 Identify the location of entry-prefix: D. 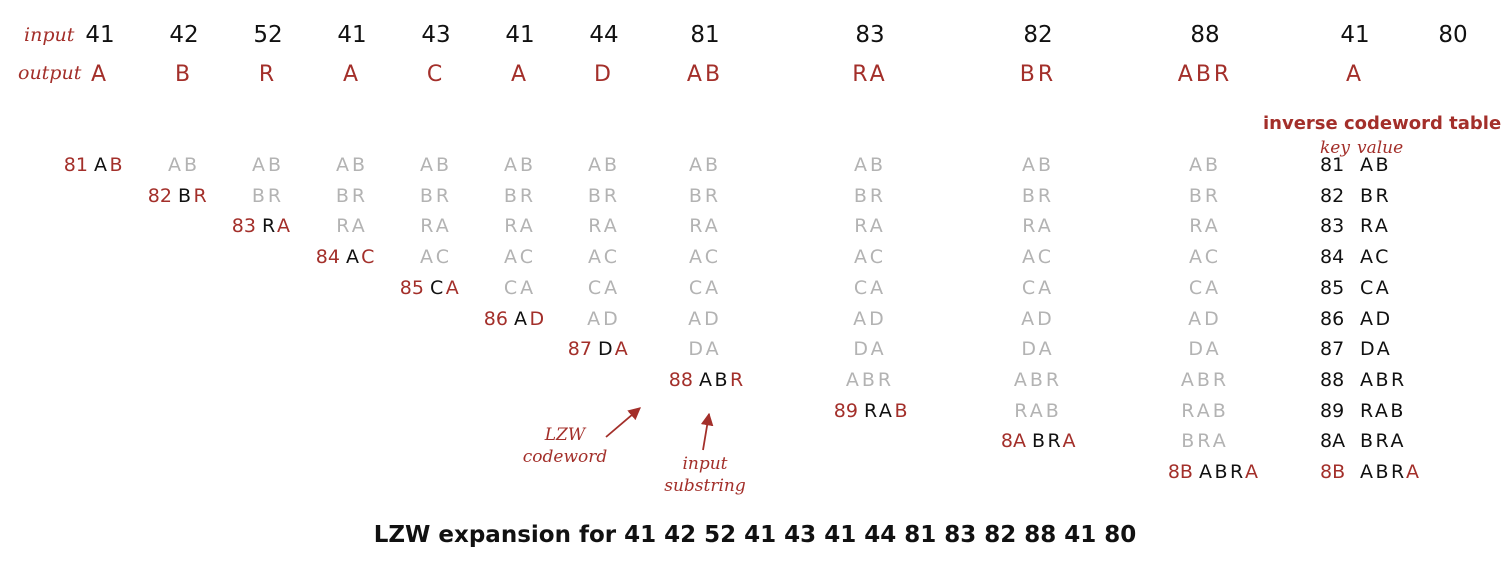
(606, 349).